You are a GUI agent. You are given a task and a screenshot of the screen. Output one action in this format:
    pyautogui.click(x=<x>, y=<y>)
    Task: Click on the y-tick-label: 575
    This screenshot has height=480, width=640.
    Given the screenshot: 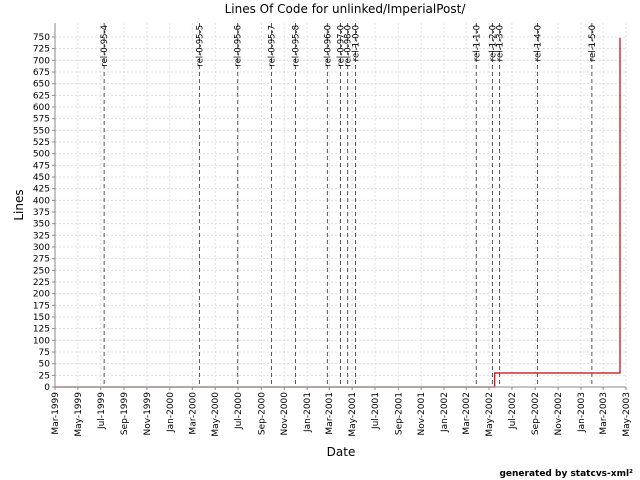 What is the action you would take?
    pyautogui.click(x=41, y=120)
    